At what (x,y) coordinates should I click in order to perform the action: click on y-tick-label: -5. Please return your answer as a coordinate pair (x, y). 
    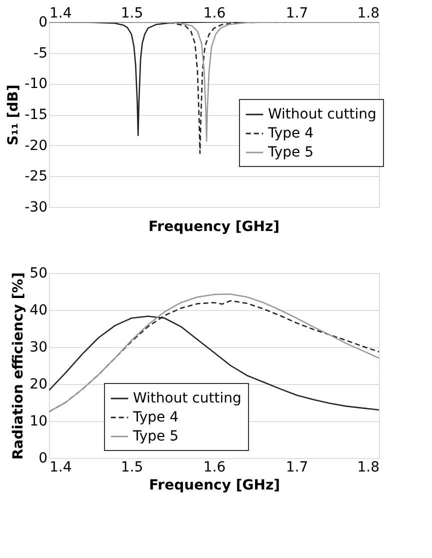
    Looking at the image, I should click on (41, 53).